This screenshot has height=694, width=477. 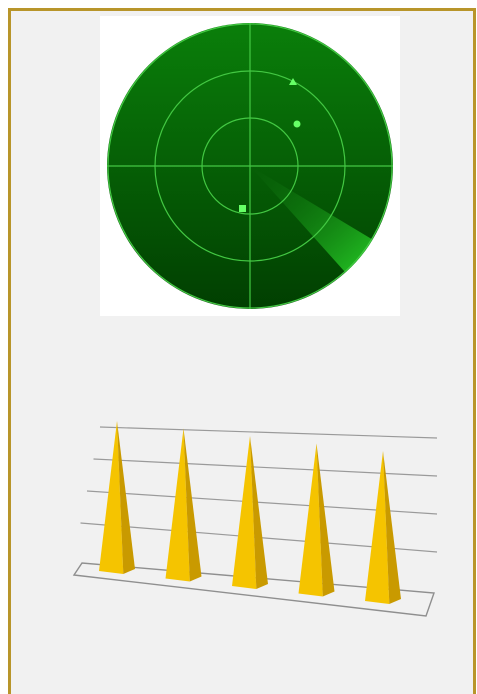 What do you see at coordinates (297, 124) in the screenshot?
I see `circle-blip-icon` at bounding box center [297, 124].